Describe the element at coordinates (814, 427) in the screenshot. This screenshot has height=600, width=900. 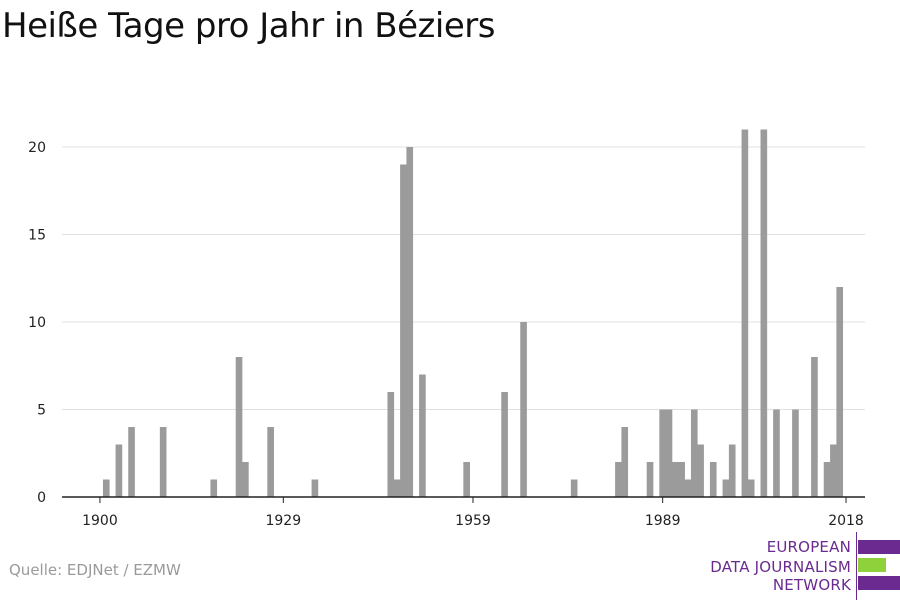
I see `bar-2013` at that location.